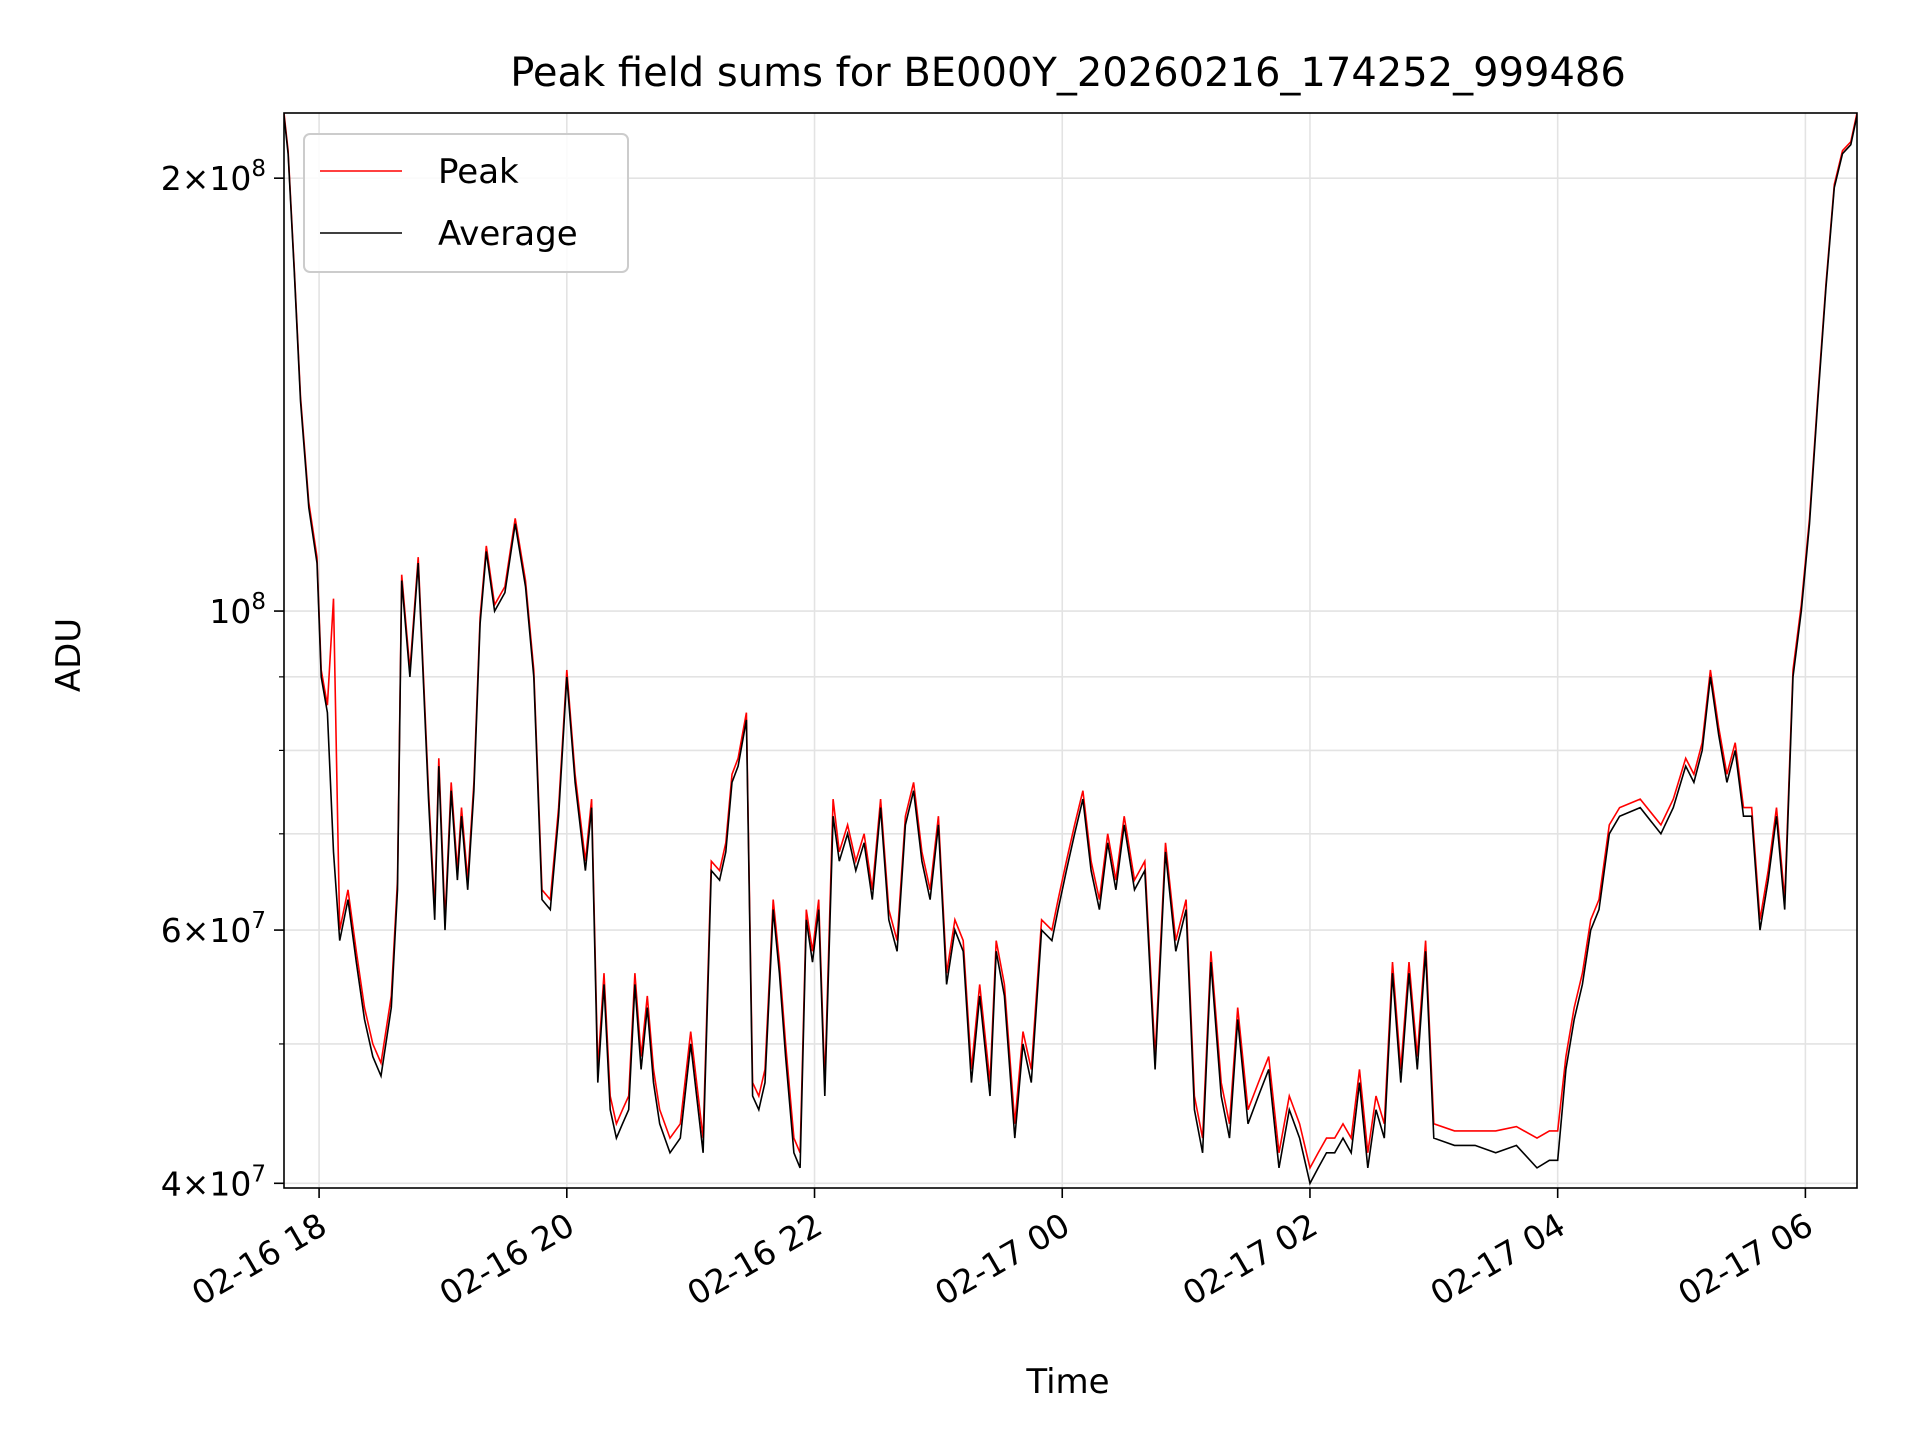 The height and width of the screenshot is (1440, 1920). Describe the element at coordinates (213, 1182) in the screenshot. I see `y-tick-label: 4×107` at that location.